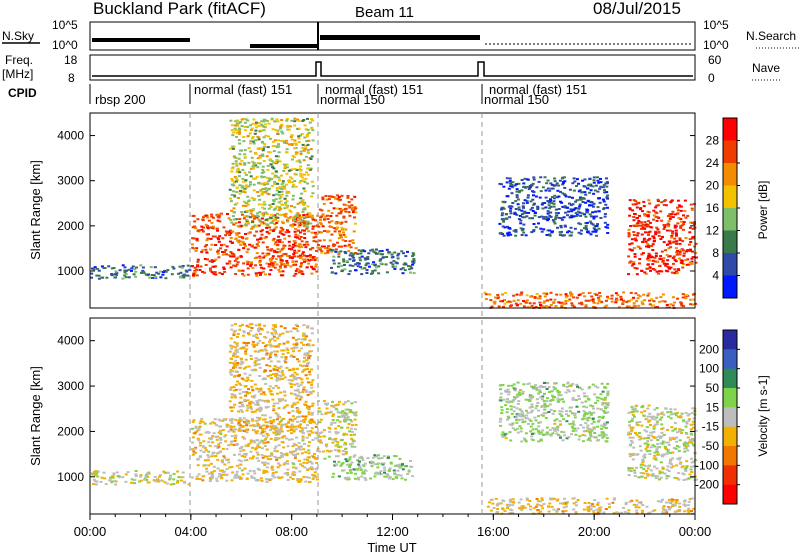  I want to click on colorbar-tick-label: 4, so click(715, 276).